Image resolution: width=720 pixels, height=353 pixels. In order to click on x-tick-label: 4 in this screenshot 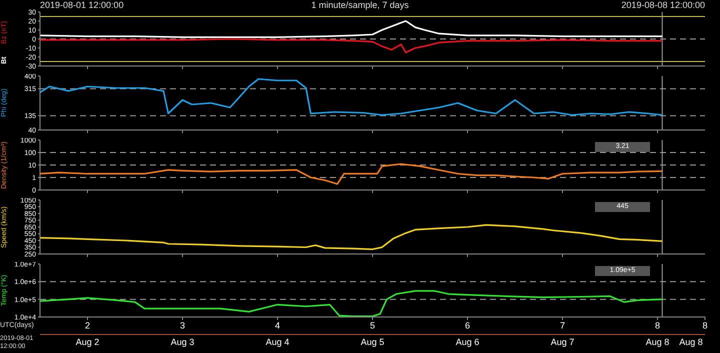, I will do `click(277, 325)`.